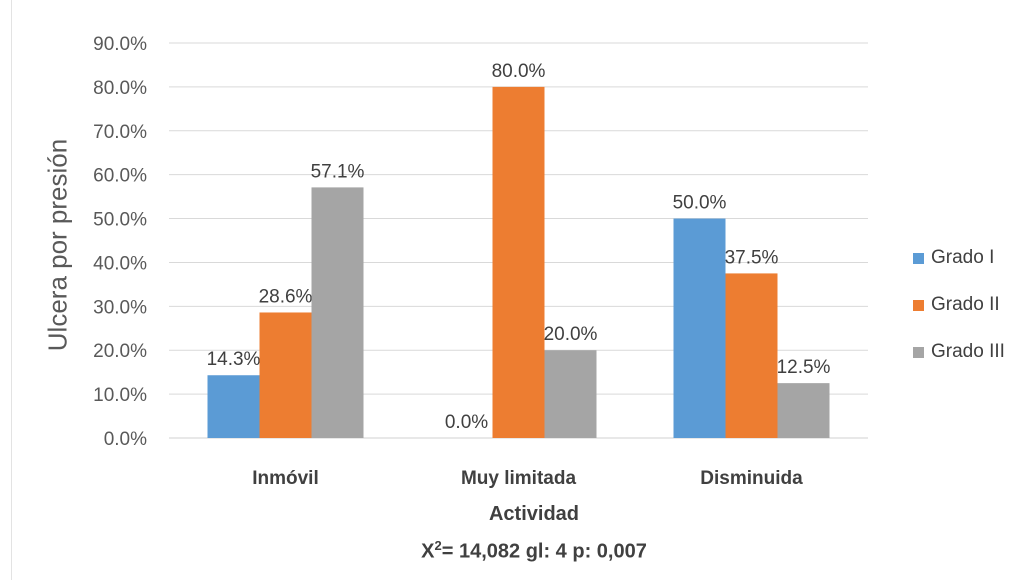 This screenshot has width=1025, height=580. What do you see at coordinates (120, 220) in the screenshot?
I see `y-tick-label: 50.0%` at bounding box center [120, 220].